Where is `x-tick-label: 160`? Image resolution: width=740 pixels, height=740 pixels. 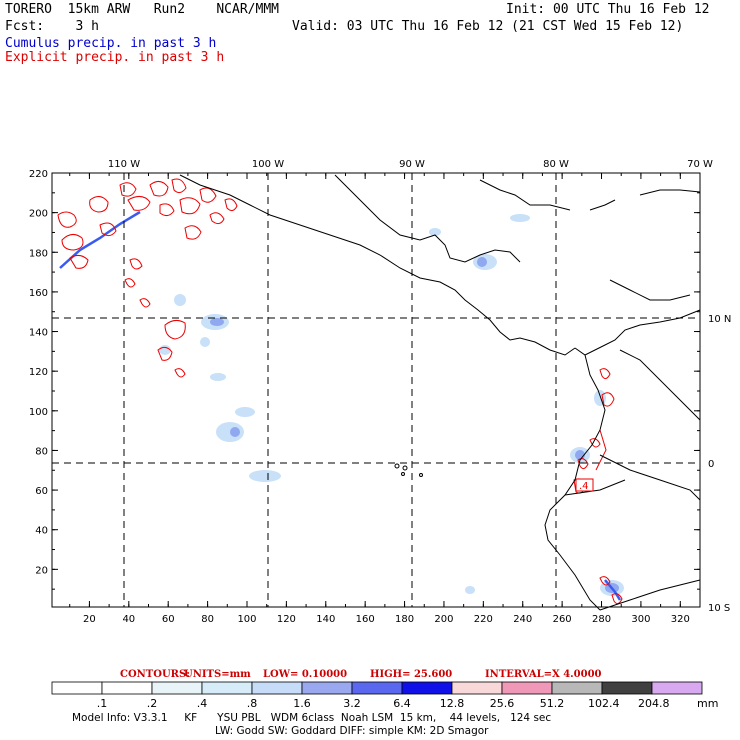
x-tick-label: 160 is located at coordinates (365, 619).